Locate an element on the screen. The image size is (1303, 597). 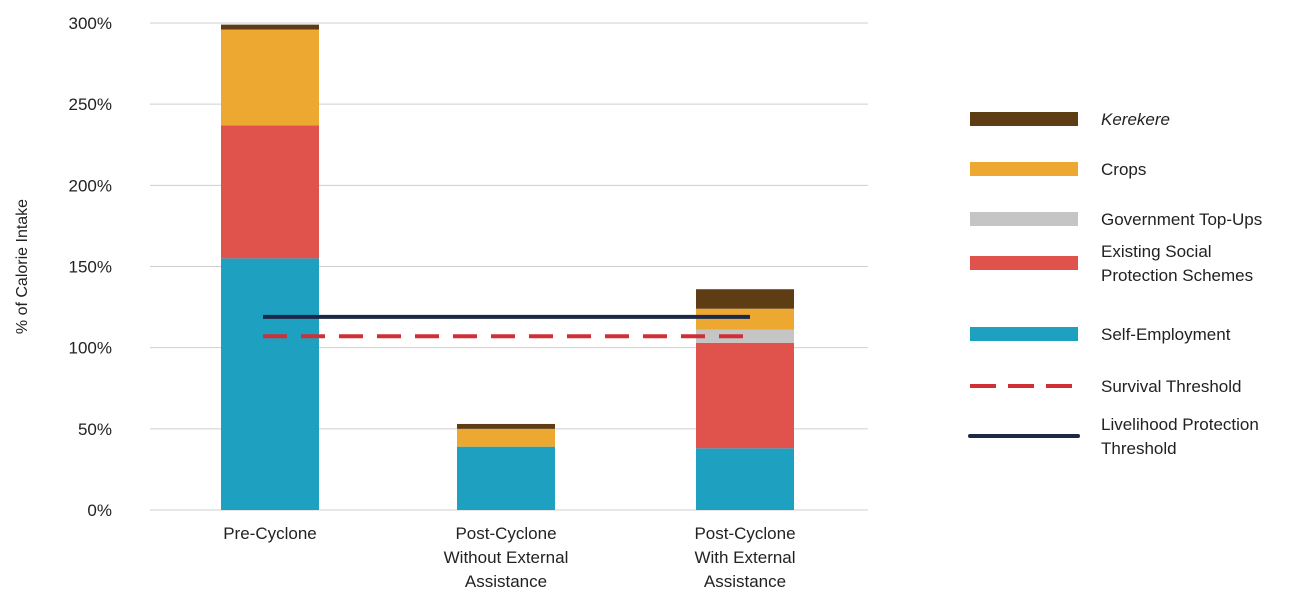
legend-label: Livelihood Protection is located at coordinates (1180, 424).